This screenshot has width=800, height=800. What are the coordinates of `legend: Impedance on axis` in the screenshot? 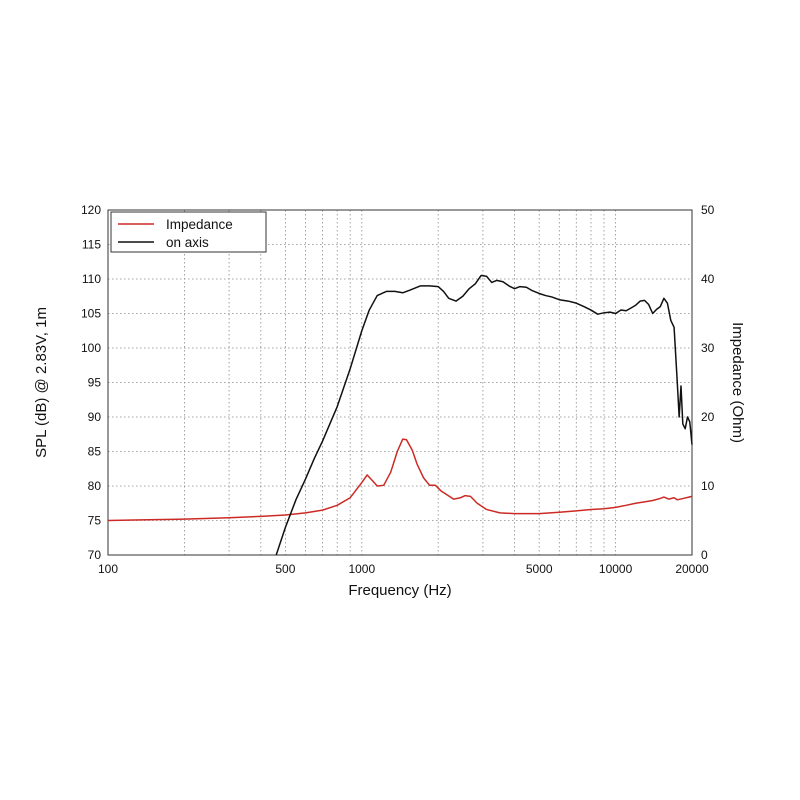 It's located at (188, 232).